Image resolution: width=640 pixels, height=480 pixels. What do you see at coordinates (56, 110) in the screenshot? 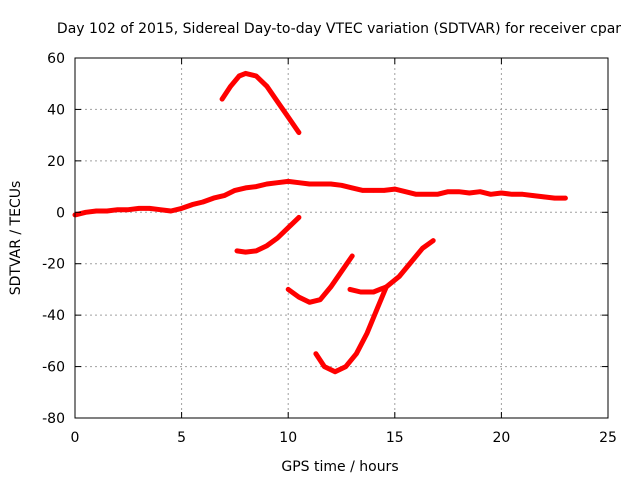
I see `y-tick-label: 40` at bounding box center [56, 110].